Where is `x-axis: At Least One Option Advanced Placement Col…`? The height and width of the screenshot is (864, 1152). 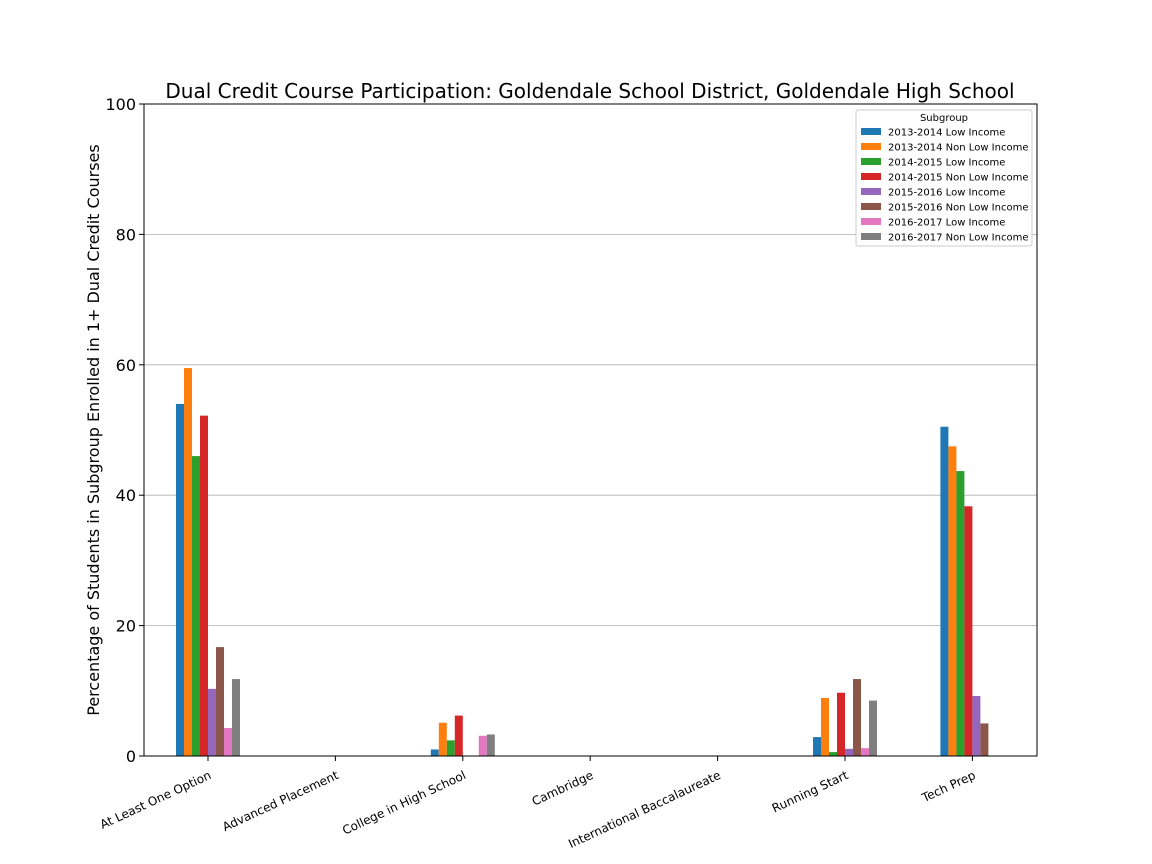
x-axis: At Least One Option Advanced Placement Col… is located at coordinates (538, 803).